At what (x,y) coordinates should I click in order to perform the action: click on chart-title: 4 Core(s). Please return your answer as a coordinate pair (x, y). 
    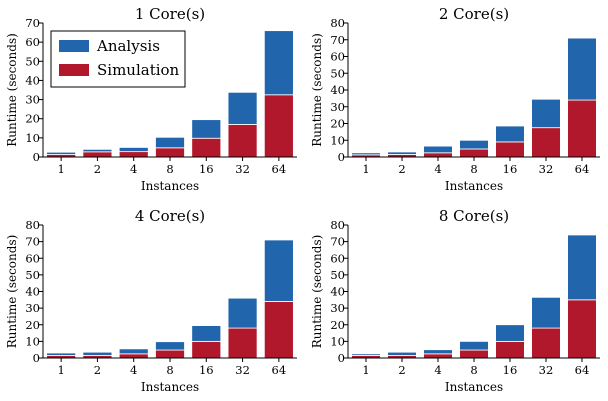
    Looking at the image, I should click on (170, 216).